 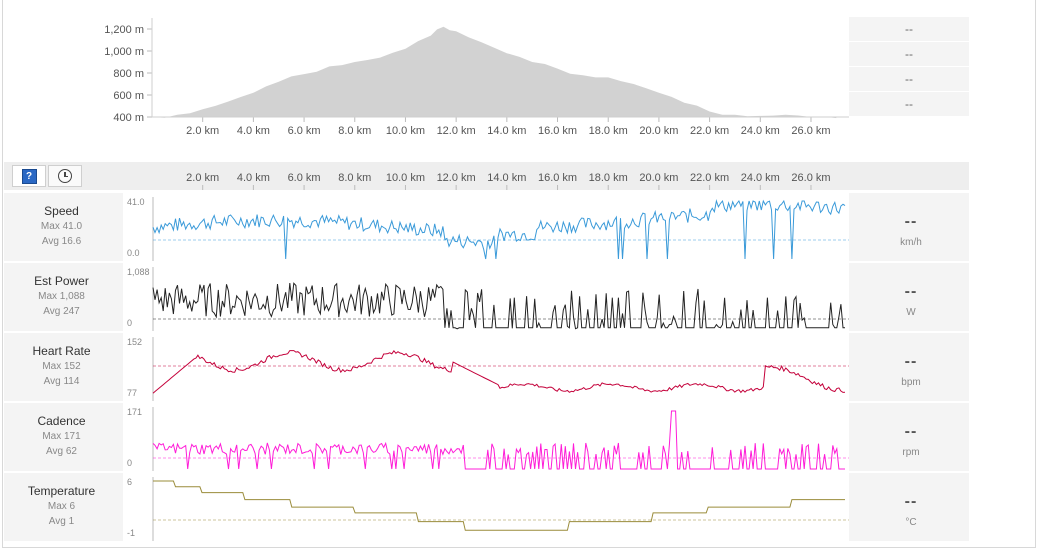 What do you see at coordinates (506, 131) in the screenshot?
I see `elevation-x-tick-label: 14.0 km` at bounding box center [506, 131].